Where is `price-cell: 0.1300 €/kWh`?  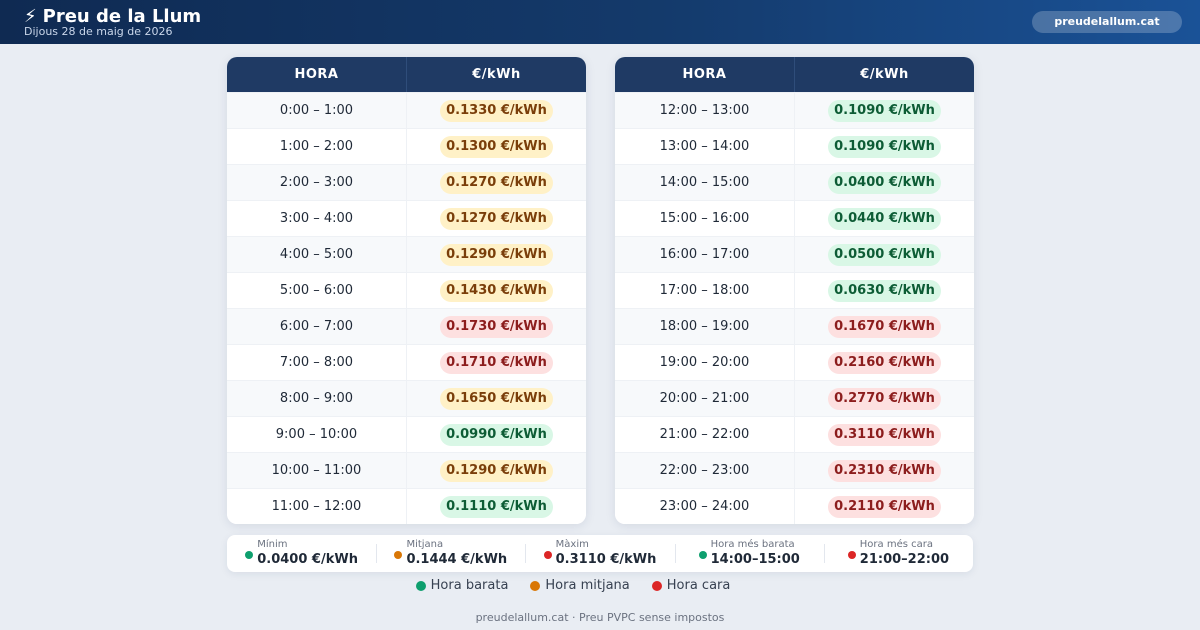 price-cell: 0.1300 €/kWh is located at coordinates (496, 146).